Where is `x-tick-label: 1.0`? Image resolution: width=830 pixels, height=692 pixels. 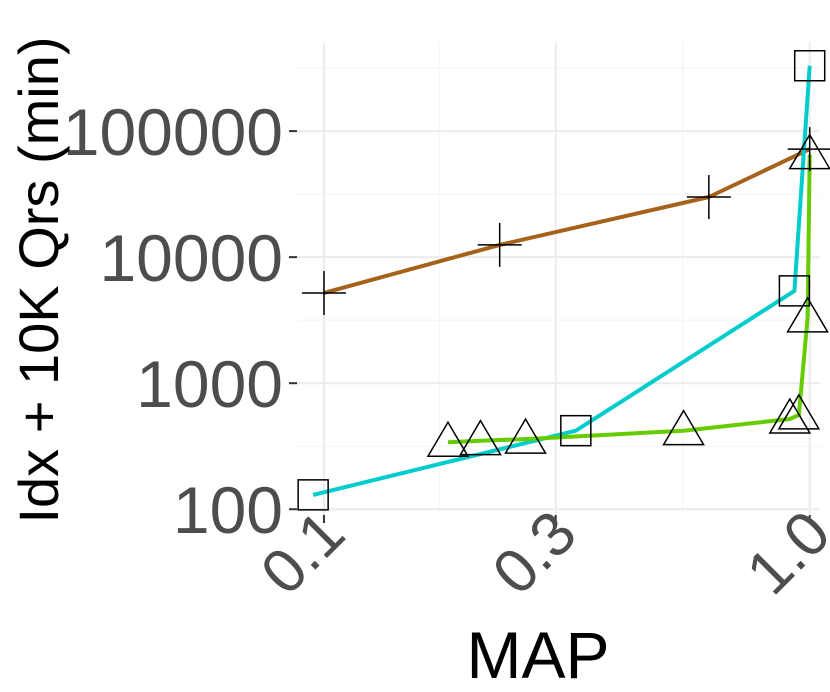 x-tick-label: 1.0 is located at coordinates (782, 553).